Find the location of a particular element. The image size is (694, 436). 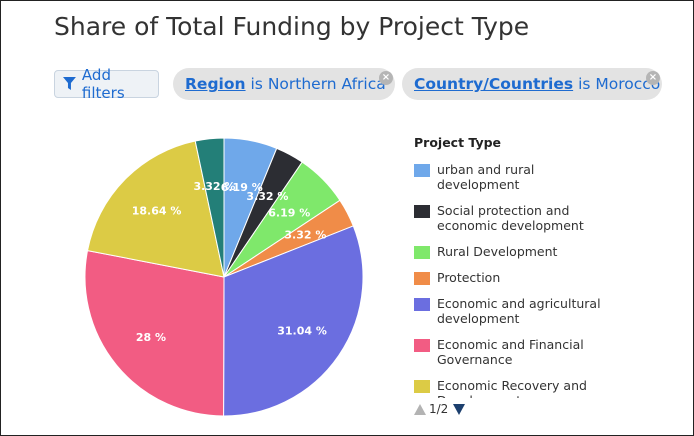

legend-page-number: 1/2 is located at coordinates (439, 409).